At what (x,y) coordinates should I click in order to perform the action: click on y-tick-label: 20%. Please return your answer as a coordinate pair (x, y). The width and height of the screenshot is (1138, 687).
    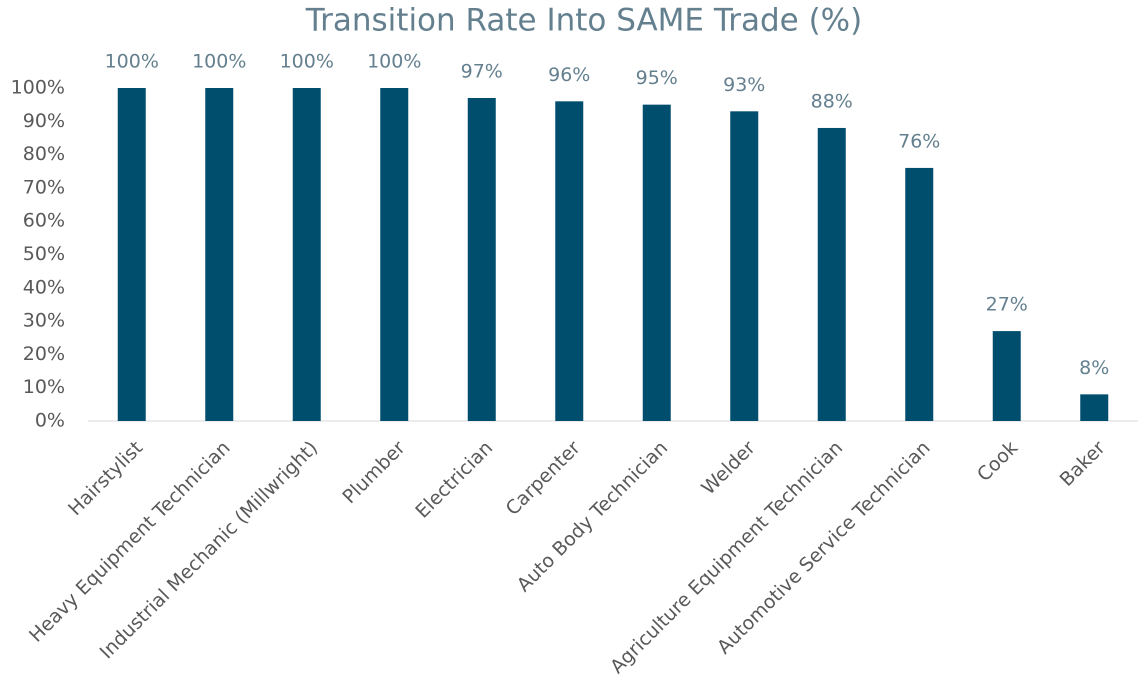
    Looking at the image, I should click on (44, 354).